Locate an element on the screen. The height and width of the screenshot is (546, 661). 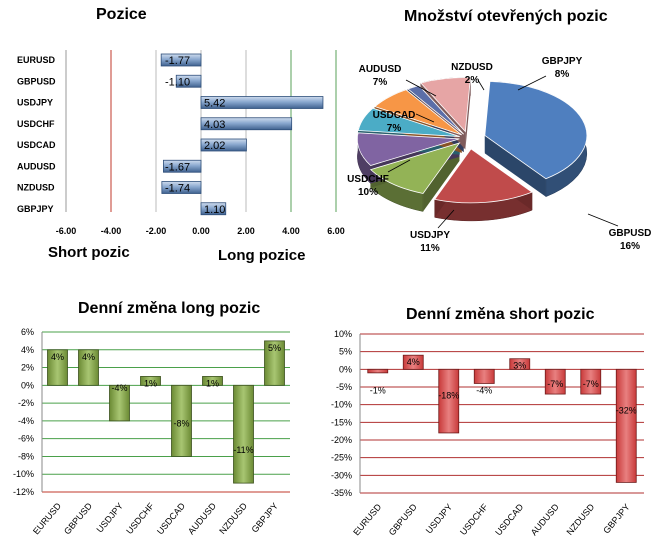
value-label: -4% is located at coordinates (484, 390).